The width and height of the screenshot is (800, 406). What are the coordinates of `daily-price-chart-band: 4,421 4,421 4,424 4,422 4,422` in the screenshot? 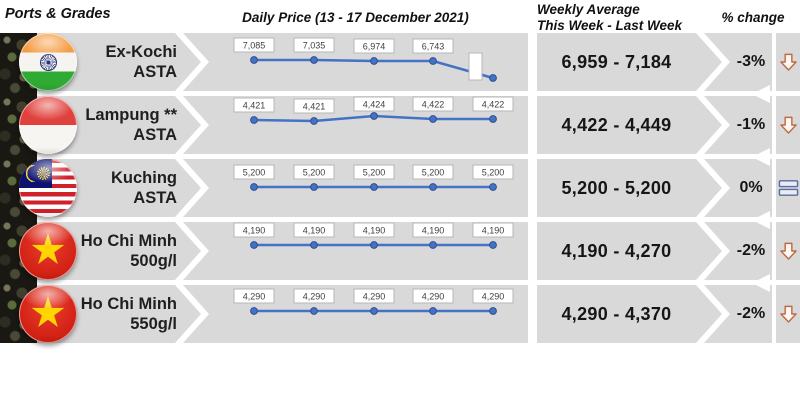 It's located at (355, 125).